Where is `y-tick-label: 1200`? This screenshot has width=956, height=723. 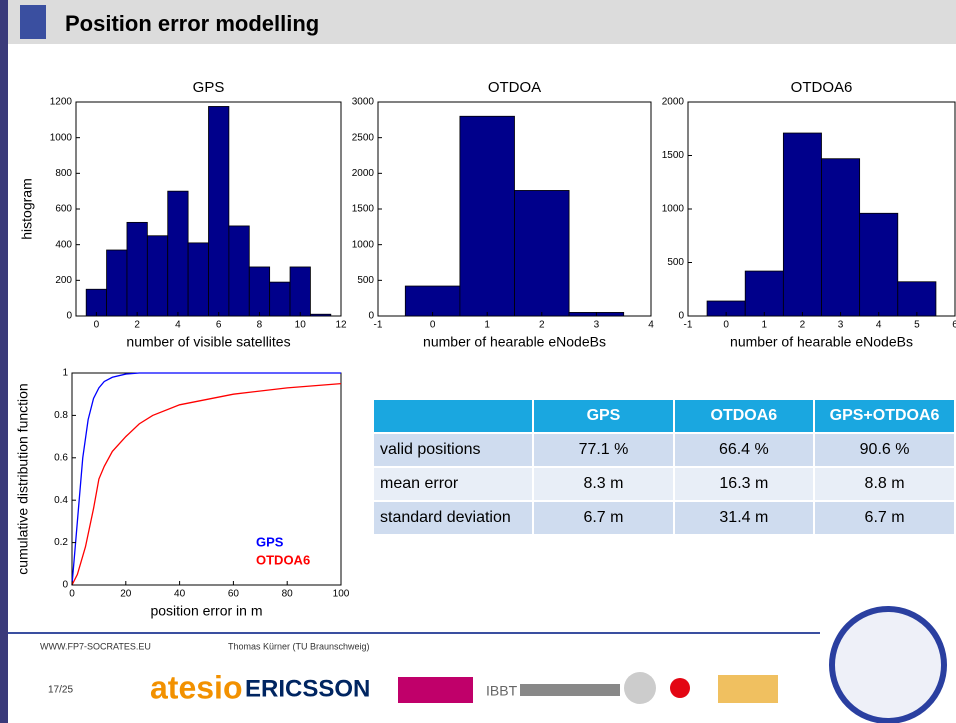 y-tick-label: 1200 is located at coordinates (61, 102).